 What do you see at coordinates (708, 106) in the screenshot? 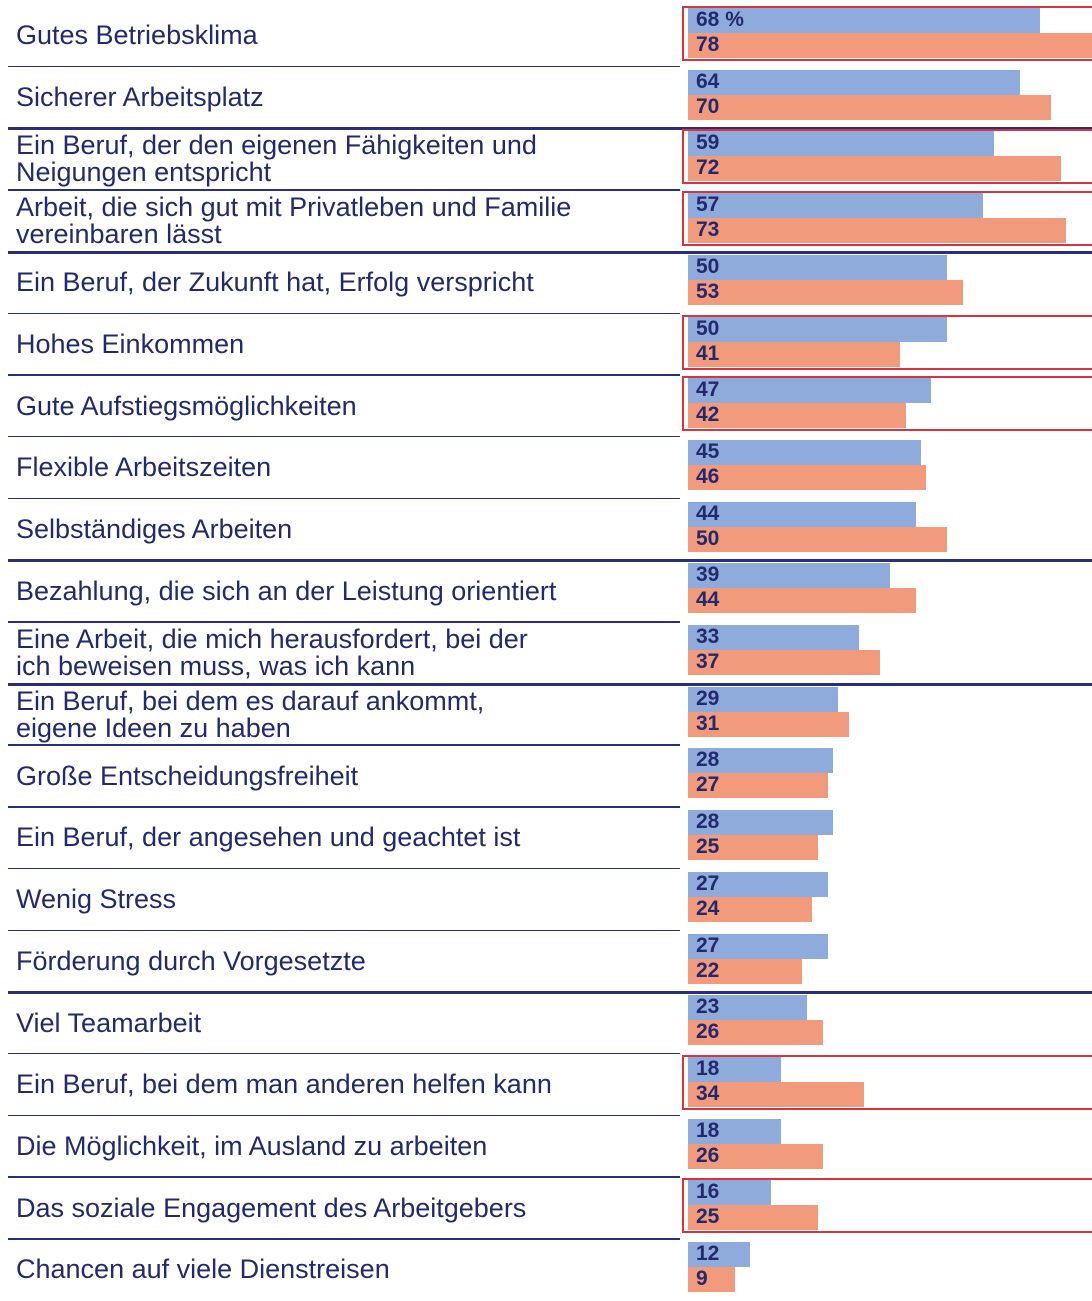
I see `value-label: 70` at bounding box center [708, 106].